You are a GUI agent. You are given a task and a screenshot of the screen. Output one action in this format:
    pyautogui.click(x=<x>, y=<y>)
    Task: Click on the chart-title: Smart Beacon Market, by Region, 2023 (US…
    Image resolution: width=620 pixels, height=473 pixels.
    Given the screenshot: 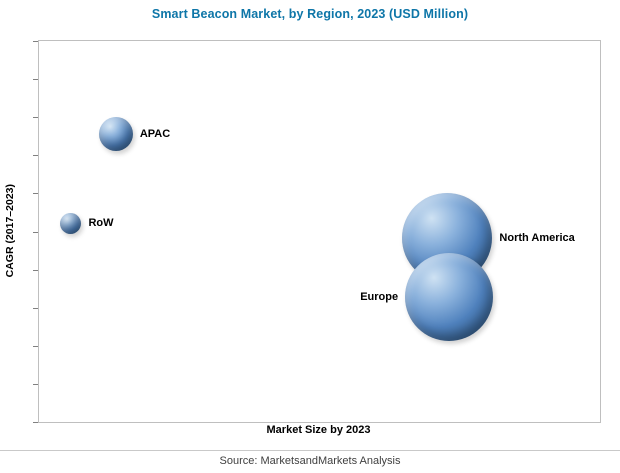 What is the action you would take?
    pyautogui.click(x=310, y=14)
    